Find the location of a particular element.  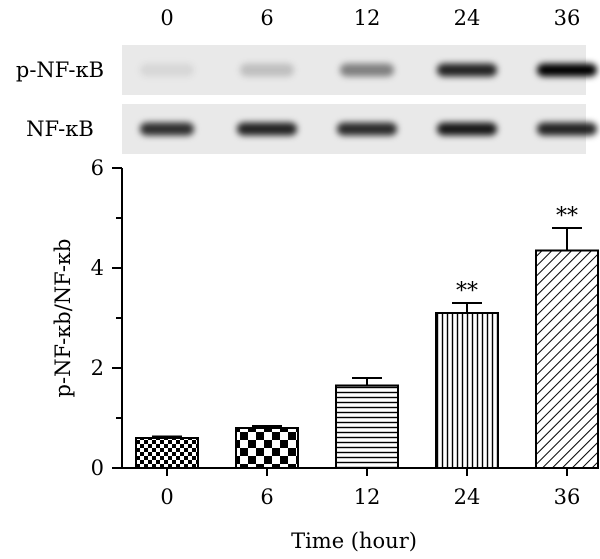

lane-labels: 0 6 12 24 36 is located at coordinates (370, 18).